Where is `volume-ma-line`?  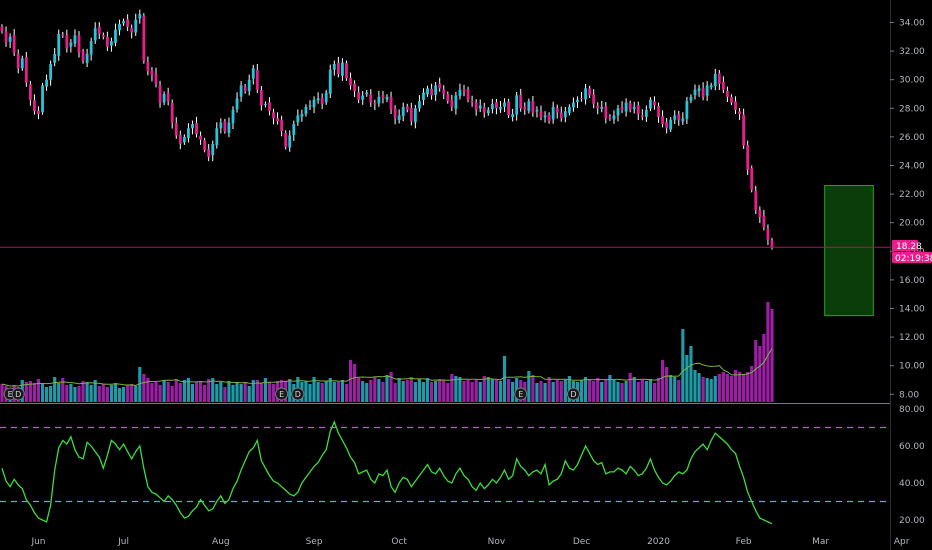
volume-ma-line is located at coordinates (387, 367).